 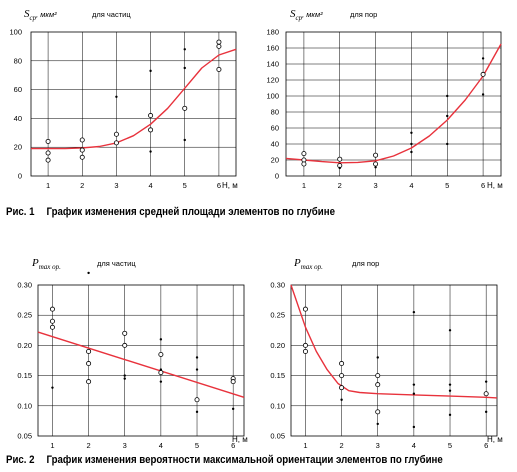 What do you see at coordinates (293, 14) in the screenshot?
I see `y-axis-label-main: S` at bounding box center [293, 14].